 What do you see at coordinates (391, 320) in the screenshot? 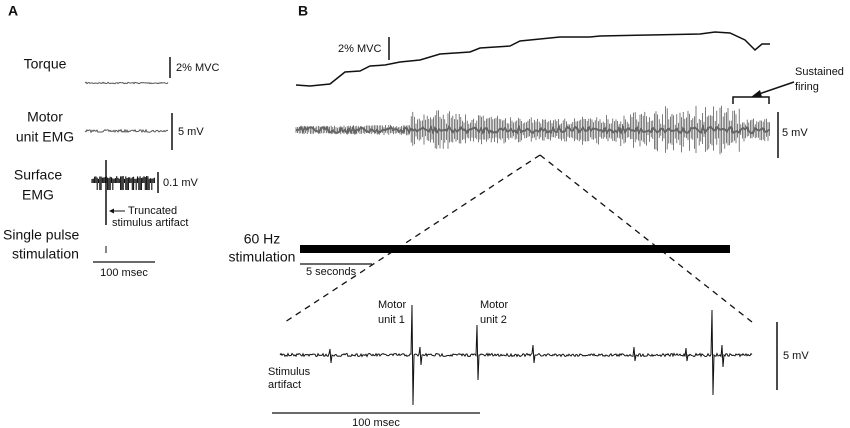
I see `annotation: unit 1` at bounding box center [391, 320].